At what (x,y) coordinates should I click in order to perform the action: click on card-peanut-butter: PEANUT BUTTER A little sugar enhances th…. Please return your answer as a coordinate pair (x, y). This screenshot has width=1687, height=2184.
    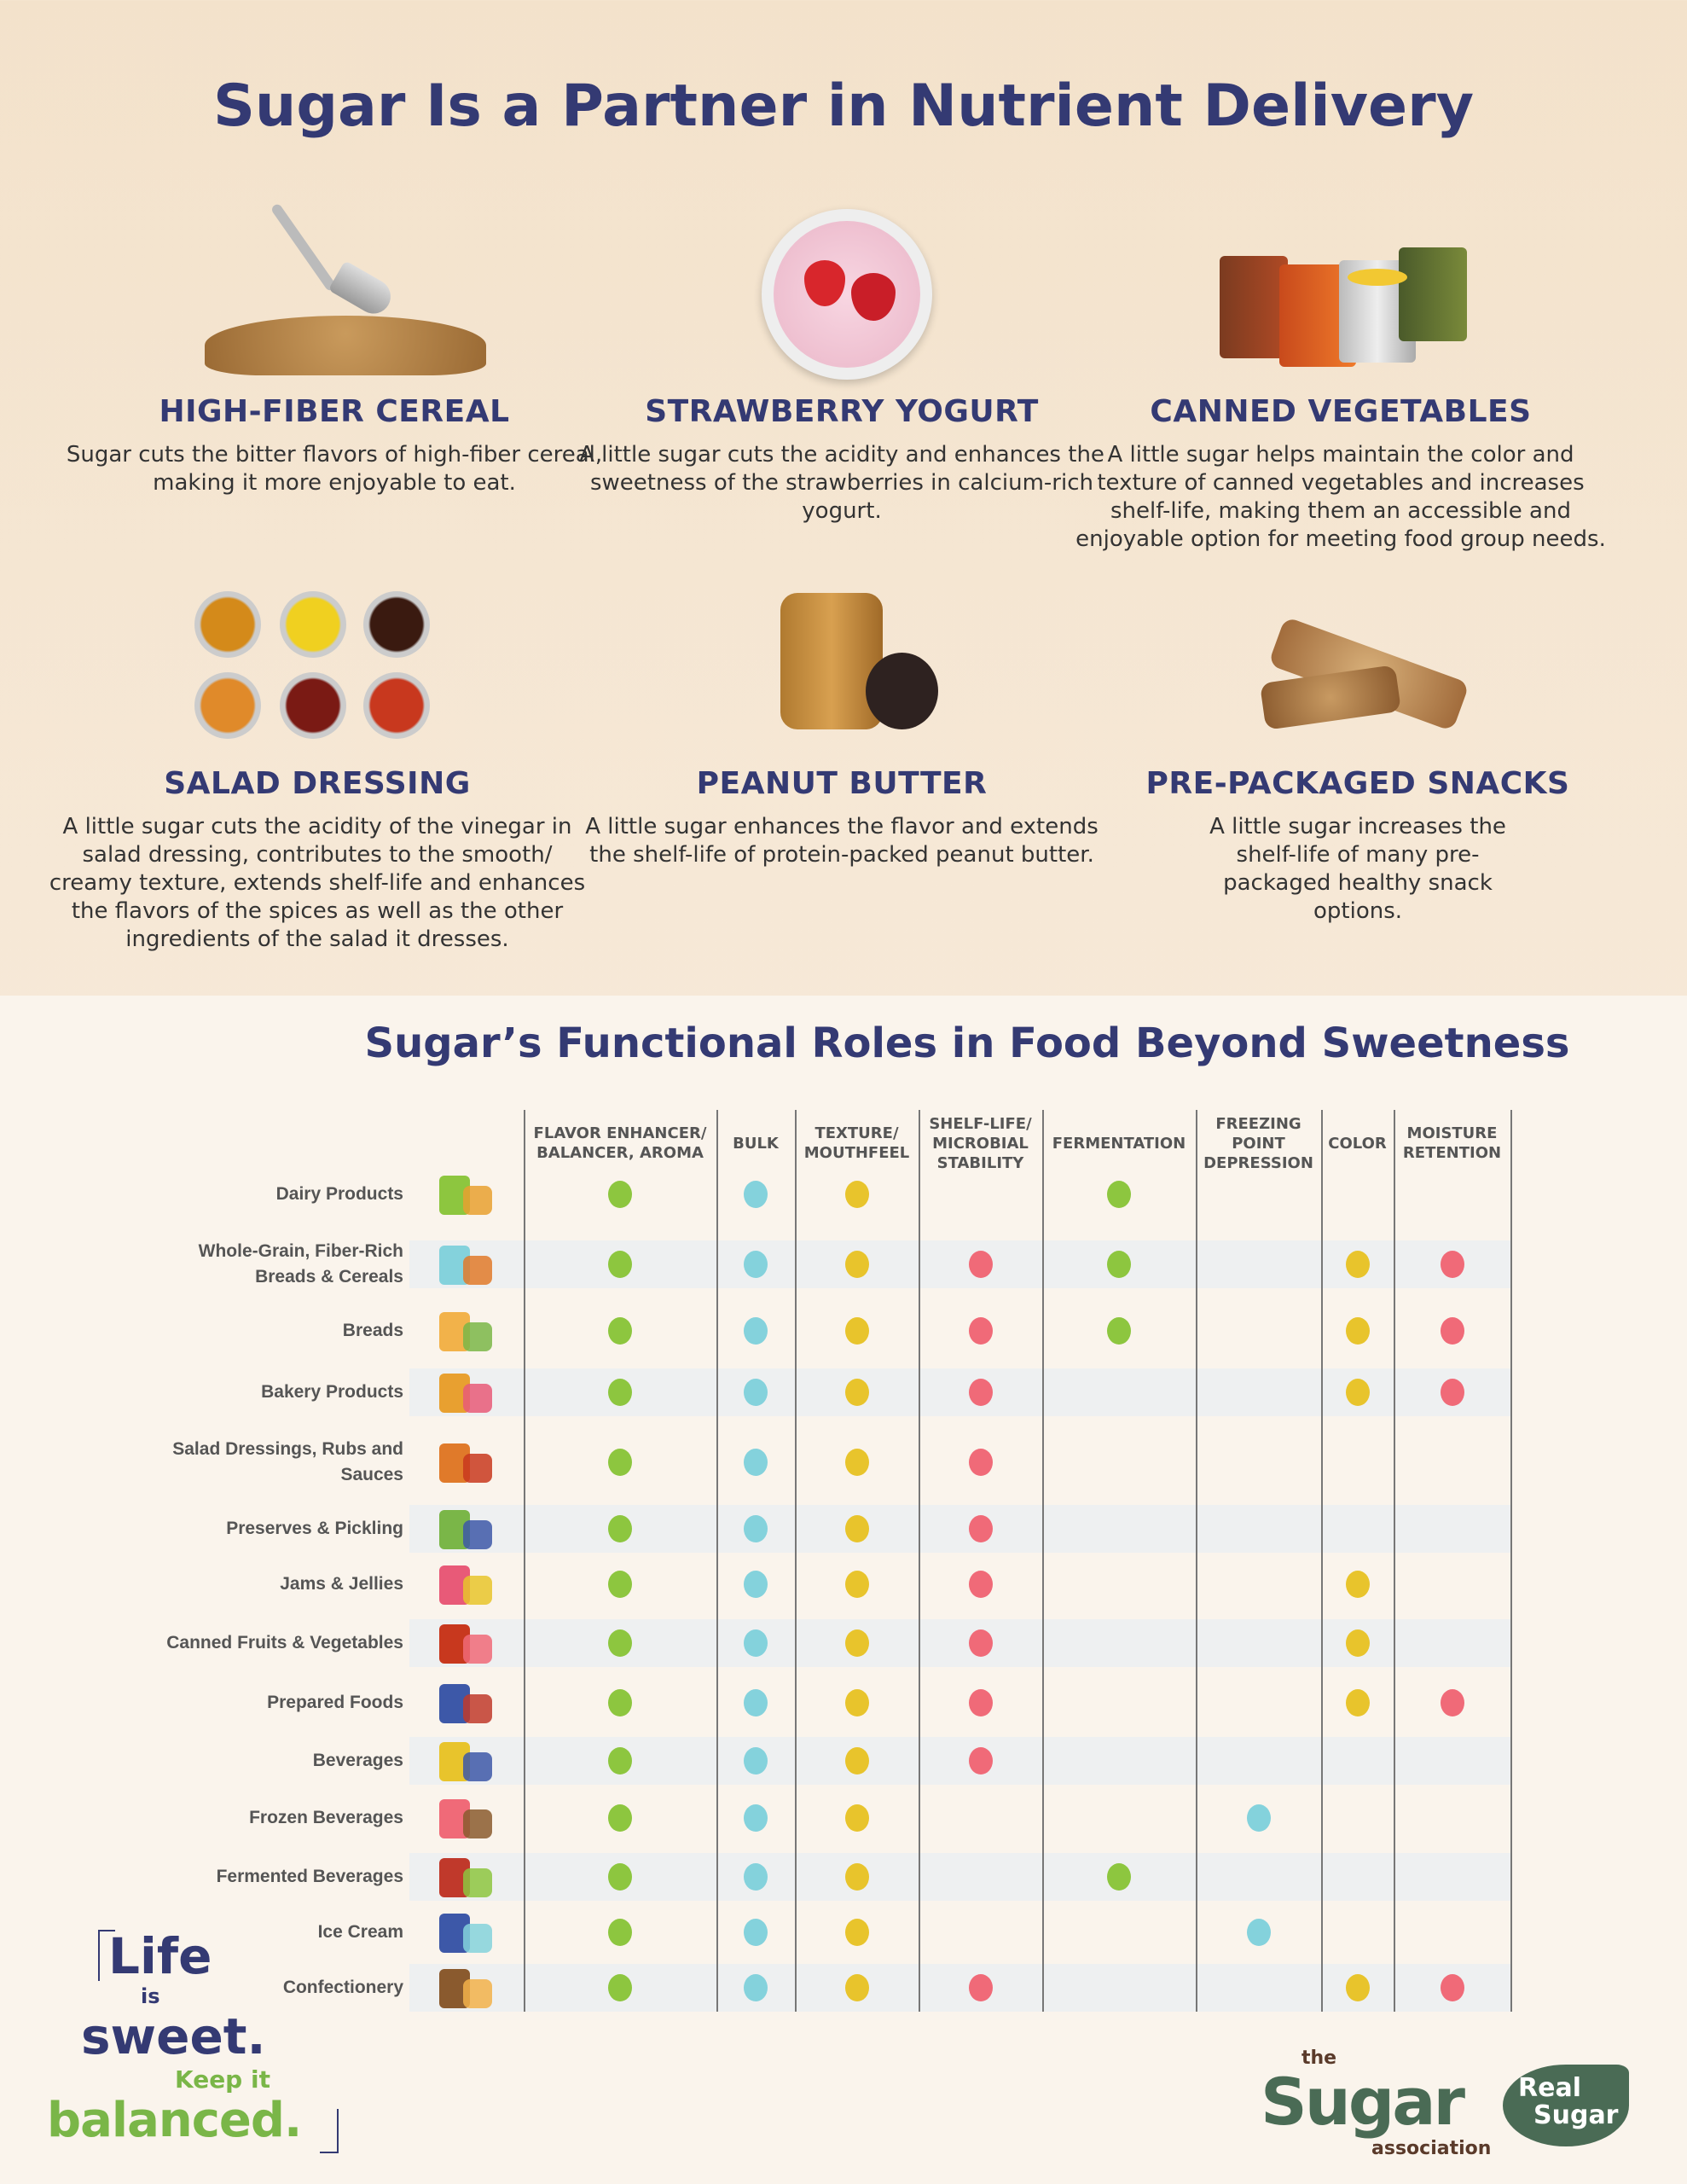
    Looking at the image, I should click on (842, 817).